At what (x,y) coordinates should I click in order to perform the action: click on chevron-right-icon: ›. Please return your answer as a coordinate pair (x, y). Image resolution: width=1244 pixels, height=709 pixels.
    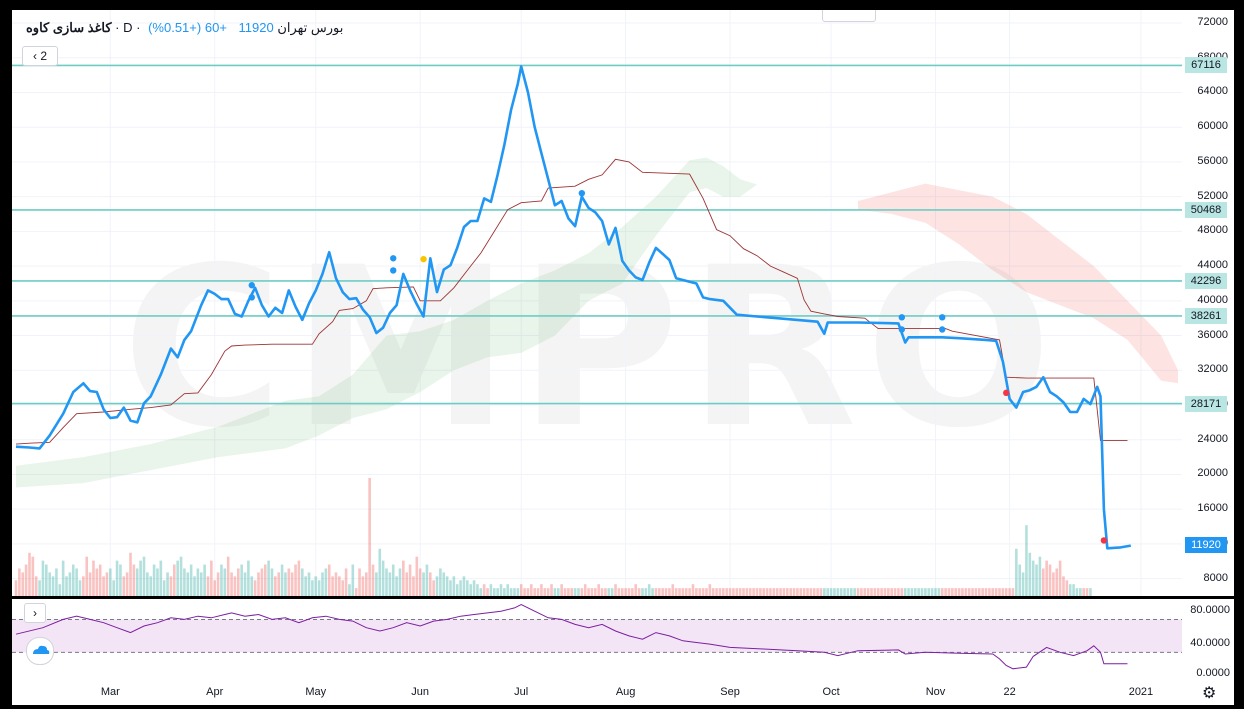
    Looking at the image, I should click on (35, 613).